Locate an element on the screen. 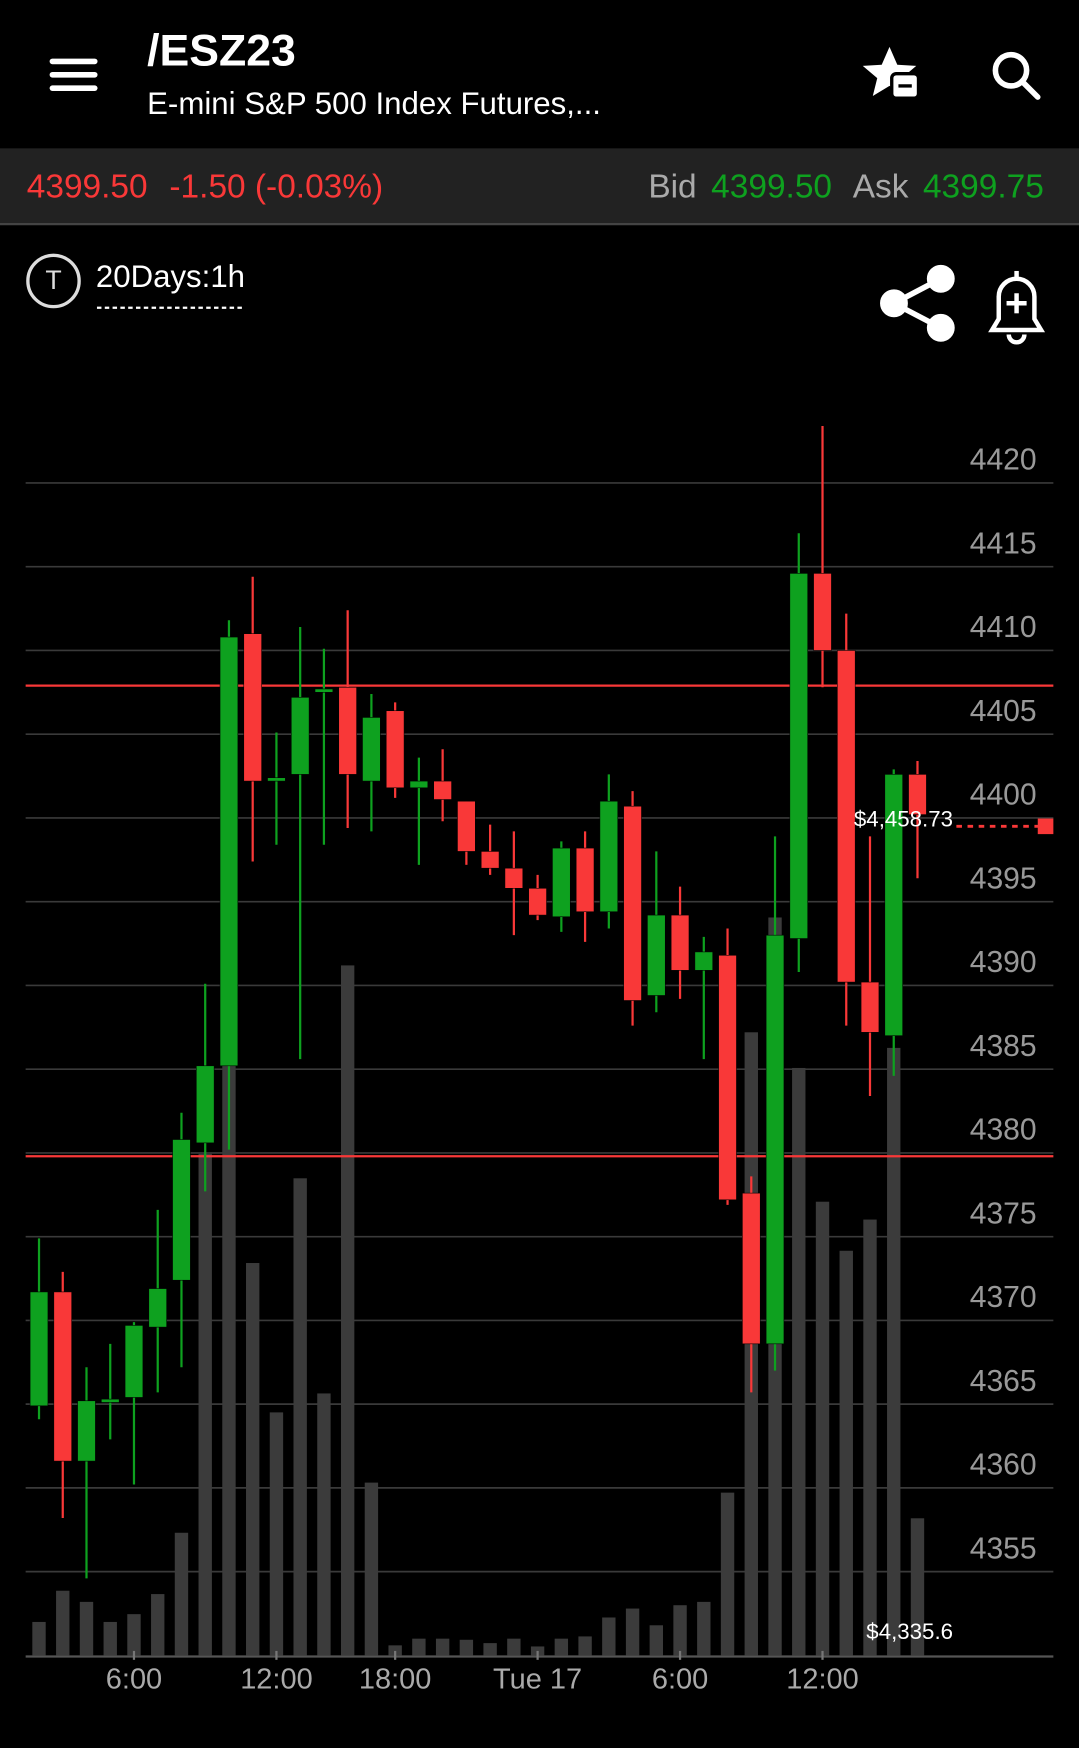  x-tick-label: 18:00 is located at coordinates (395, 1680).